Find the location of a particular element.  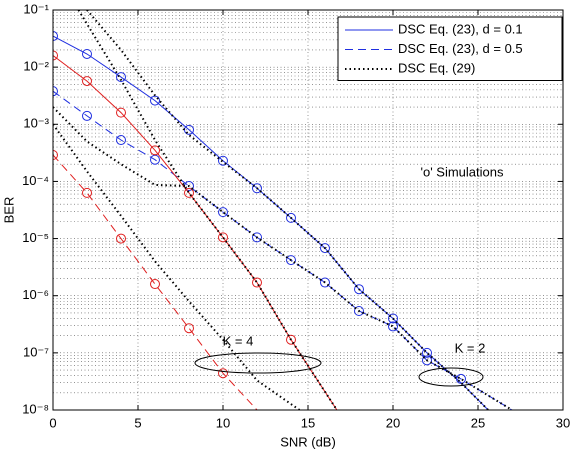

x-tick-label: 0 is located at coordinates (52, 422).